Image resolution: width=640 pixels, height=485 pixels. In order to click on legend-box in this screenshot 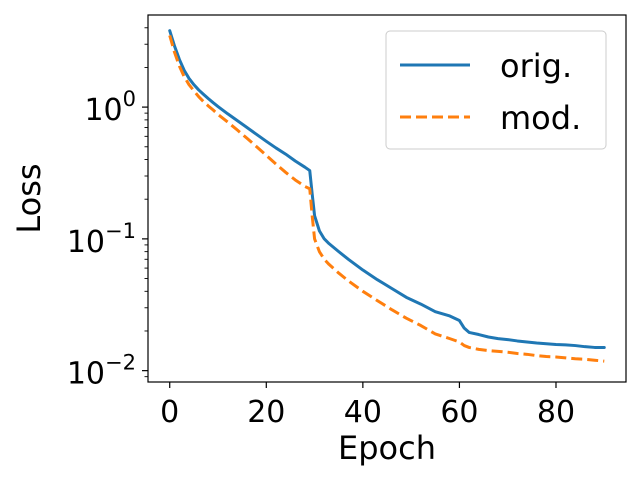, I will do `click(496, 90)`.